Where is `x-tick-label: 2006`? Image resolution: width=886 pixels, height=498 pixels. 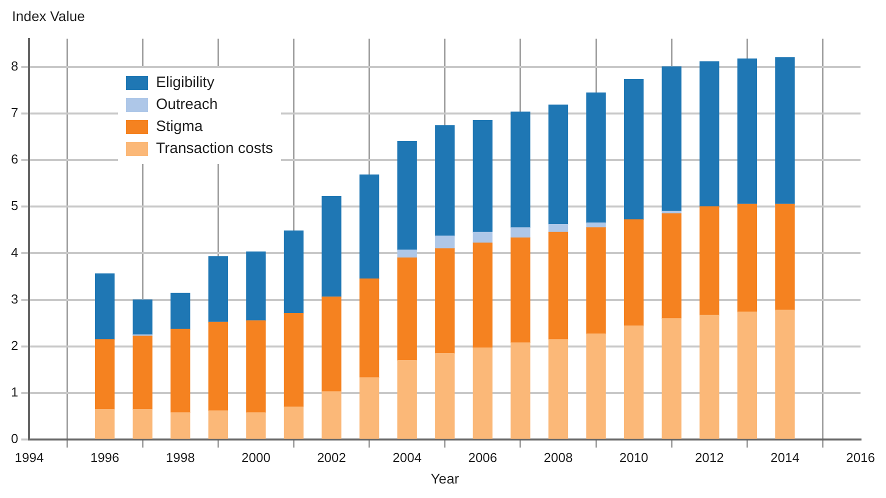
x-tick-label: 2006 is located at coordinates (483, 457).